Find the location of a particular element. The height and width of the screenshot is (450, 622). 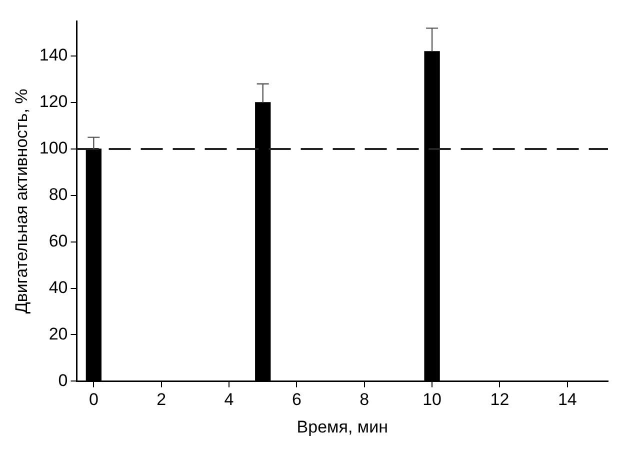

y-tick-label: 120 is located at coordinates (53, 102).